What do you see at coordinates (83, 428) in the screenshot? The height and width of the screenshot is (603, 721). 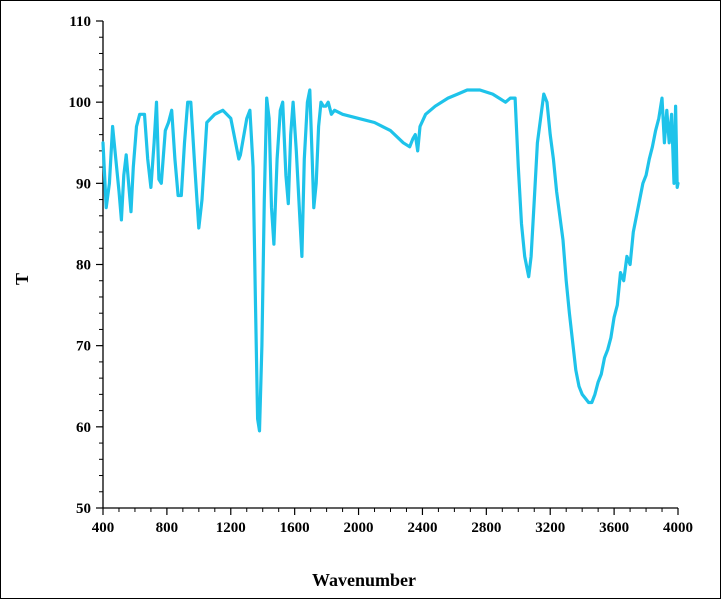 I see `y-tick-label: 60` at bounding box center [83, 428].